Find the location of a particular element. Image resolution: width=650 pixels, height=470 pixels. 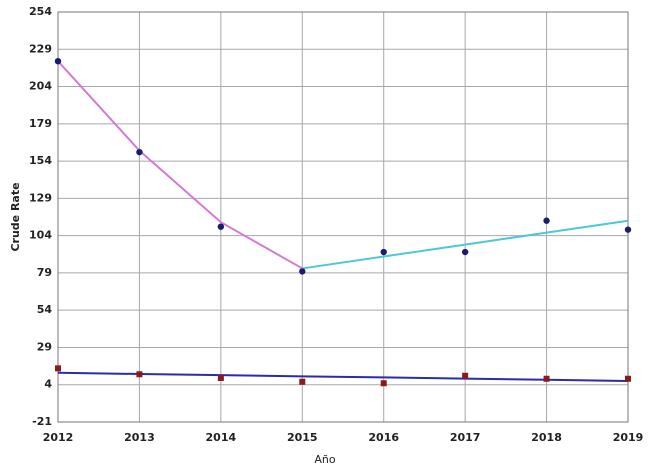

x-tick-label: 2012 is located at coordinates (58, 437).